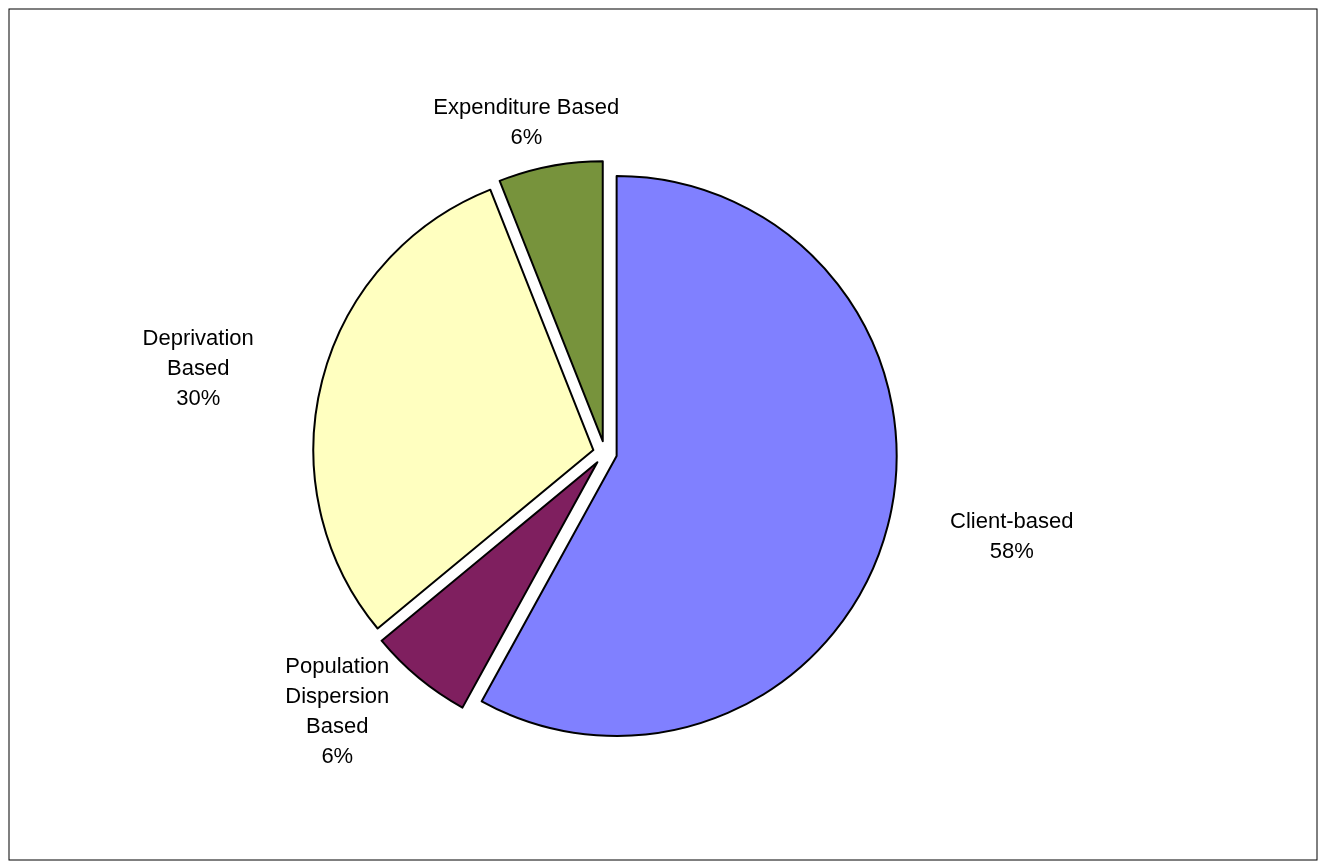 This screenshot has height=861, width=1322. What do you see at coordinates (526, 106) in the screenshot?
I see `slice-label: Expenditure Based` at bounding box center [526, 106].